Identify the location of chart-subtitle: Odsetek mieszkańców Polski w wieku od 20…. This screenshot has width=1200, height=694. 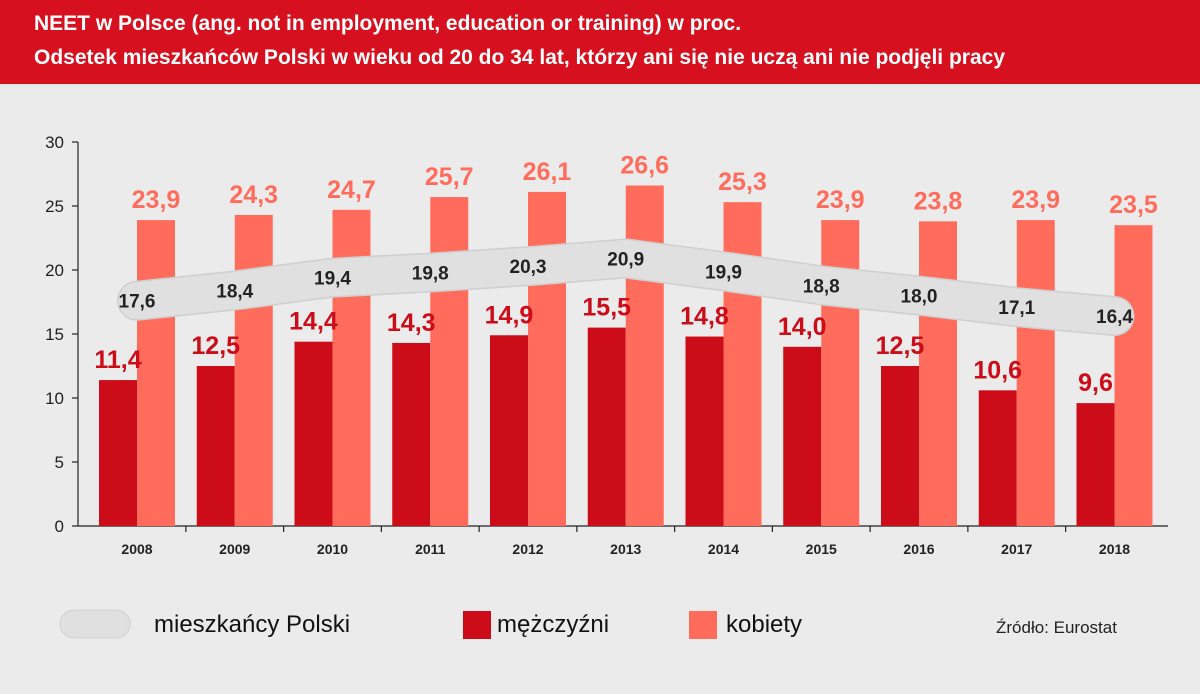
(520, 57).